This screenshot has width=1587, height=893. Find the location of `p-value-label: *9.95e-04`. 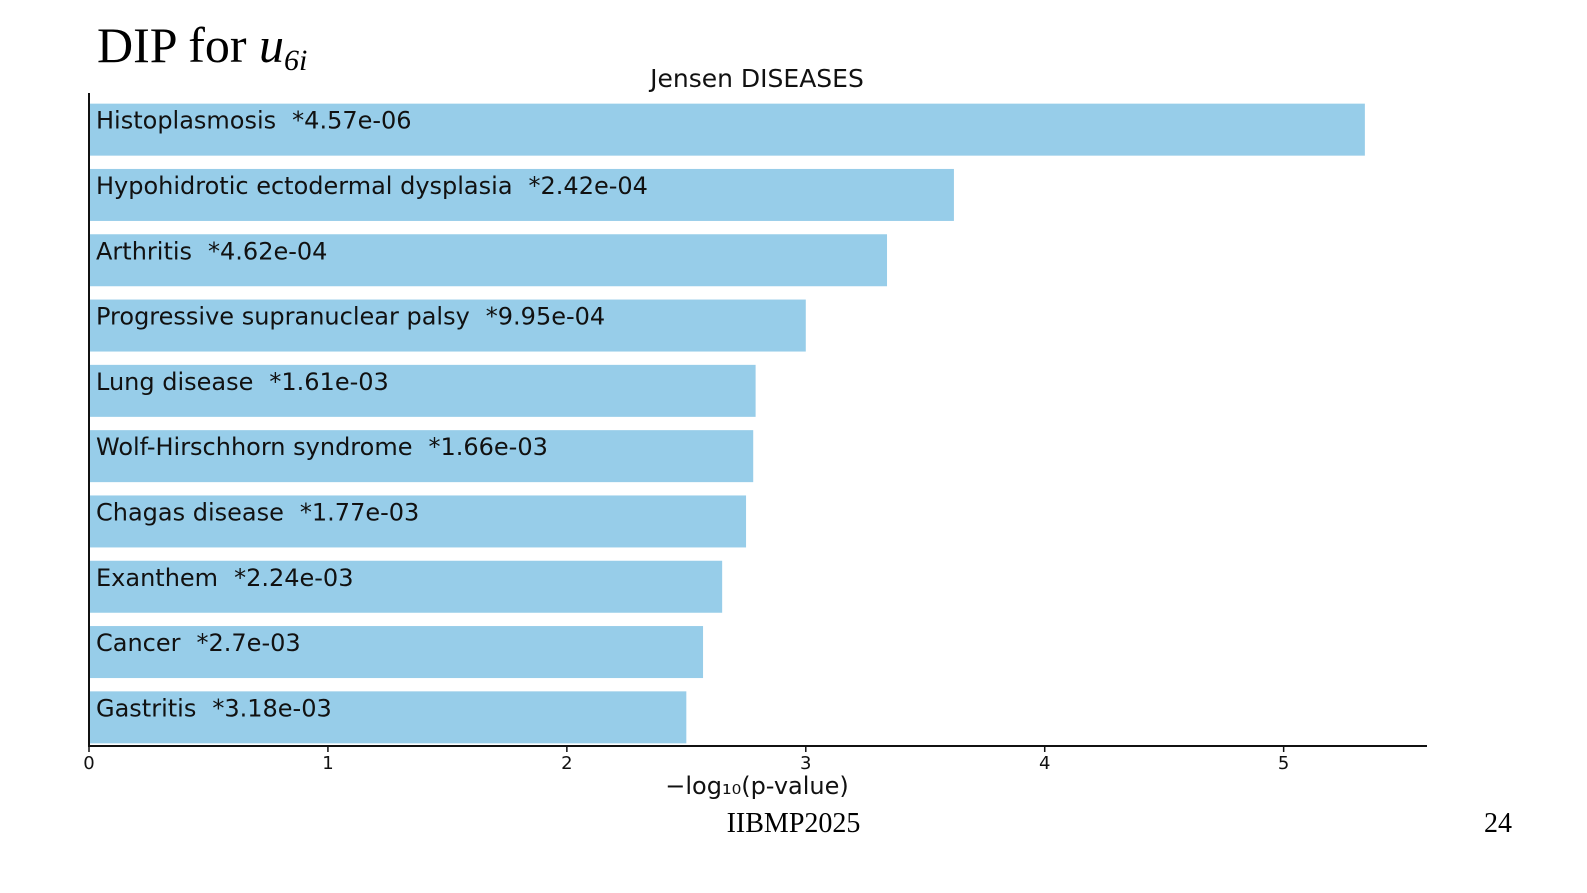

p-value-label: *9.95e-04 is located at coordinates (545, 317).